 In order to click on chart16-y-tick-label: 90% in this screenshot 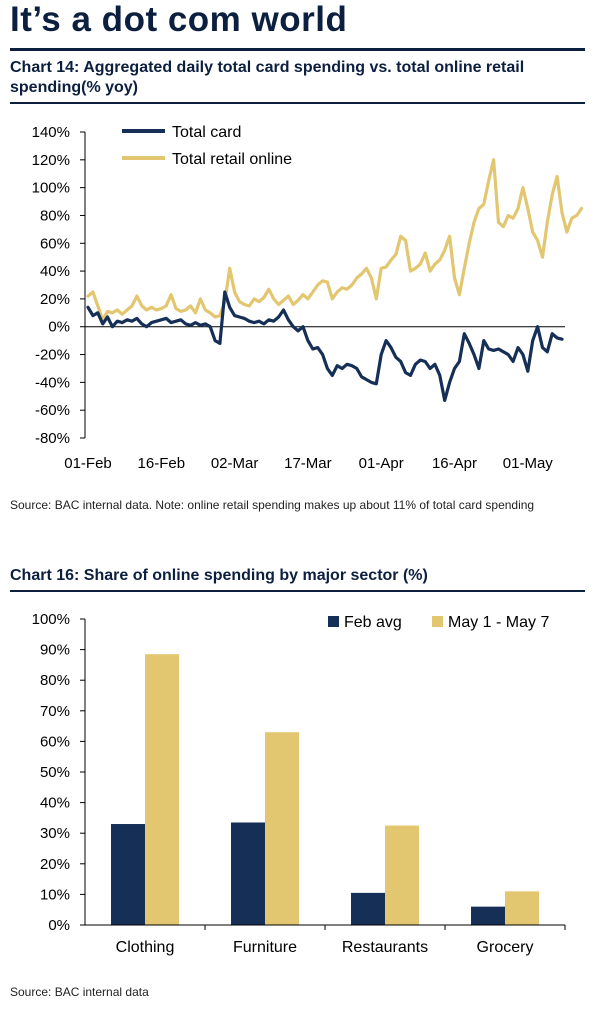, I will do `click(55, 650)`.